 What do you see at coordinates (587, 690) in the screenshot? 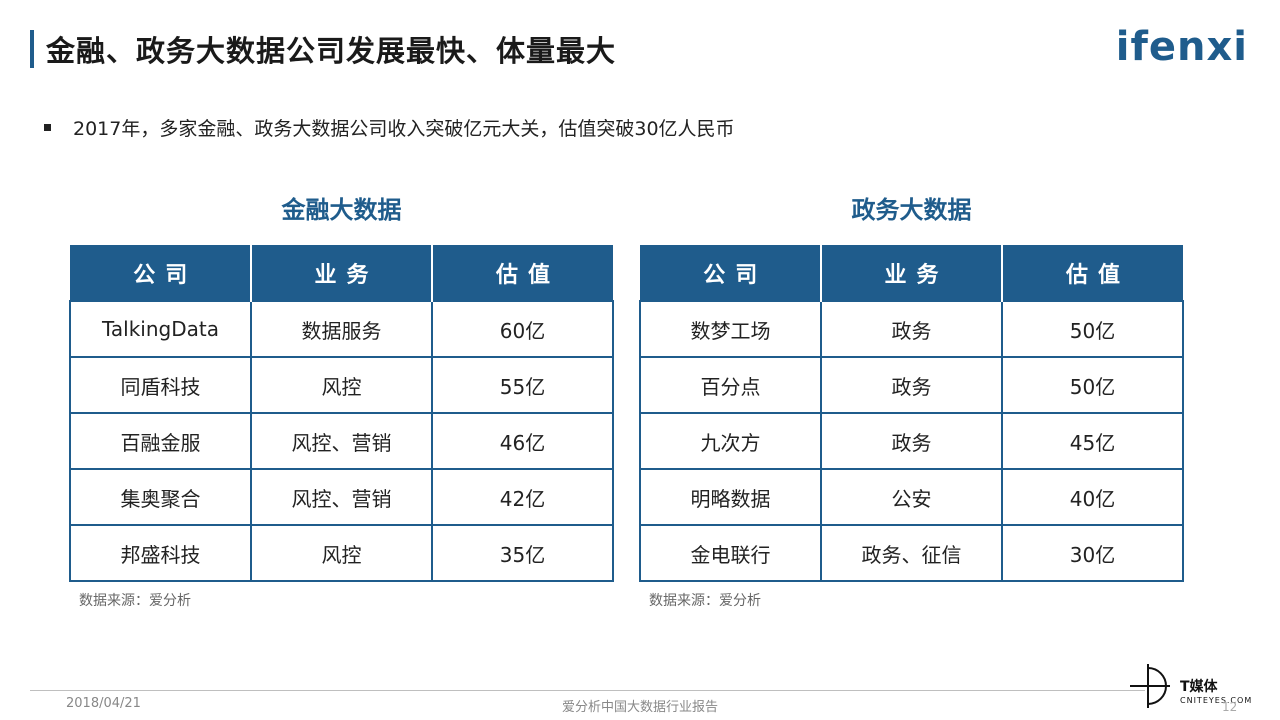
I see `footer-divider` at bounding box center [587, 690].